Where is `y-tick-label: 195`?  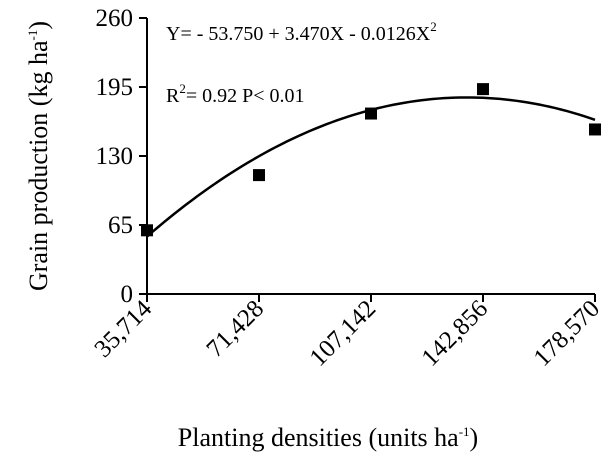 y-tick-label: 195 is located at coordinates (115, 87).